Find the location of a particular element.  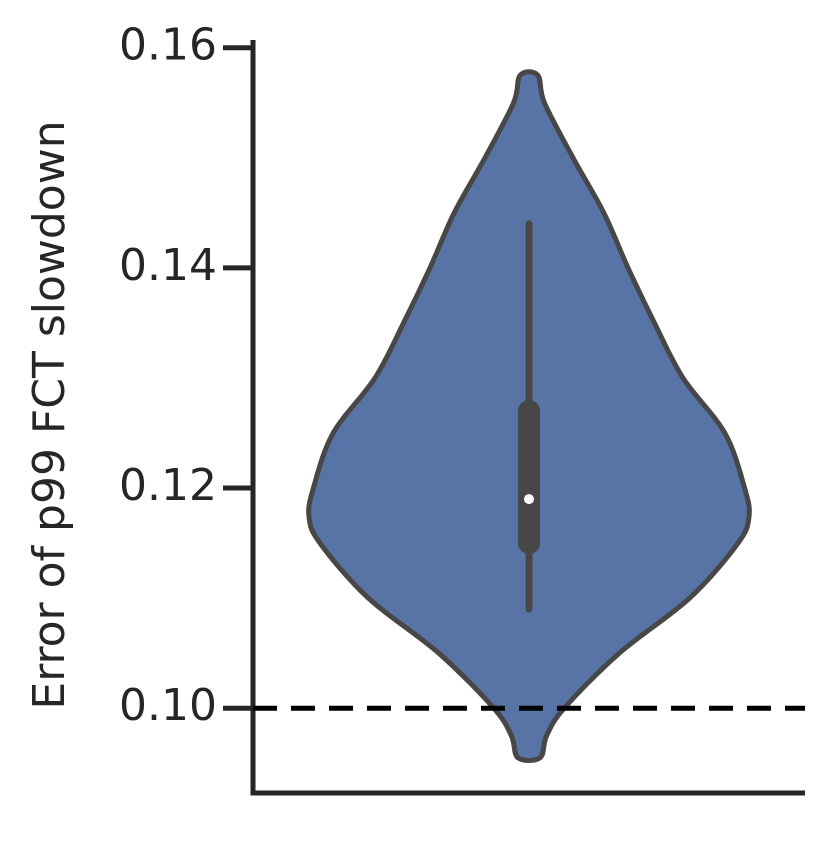

y-tick-label: 0.16 is located at coordinates (168, 45).